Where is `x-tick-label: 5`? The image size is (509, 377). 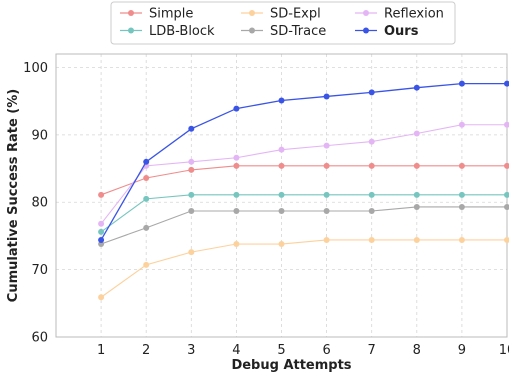 x-tick-label: 5 is located at coordinates (281, 350).